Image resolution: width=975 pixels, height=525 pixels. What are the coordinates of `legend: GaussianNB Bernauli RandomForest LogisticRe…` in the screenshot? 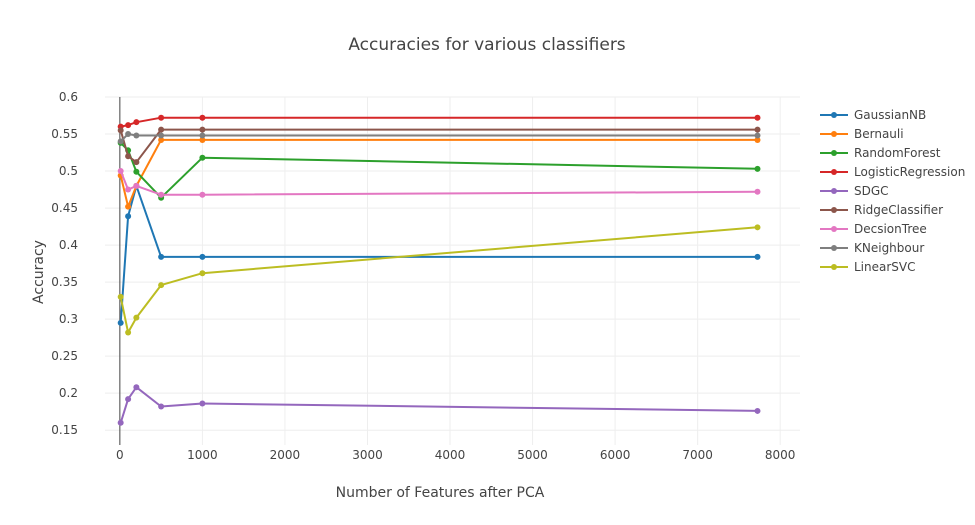 It's located at (892, 191).